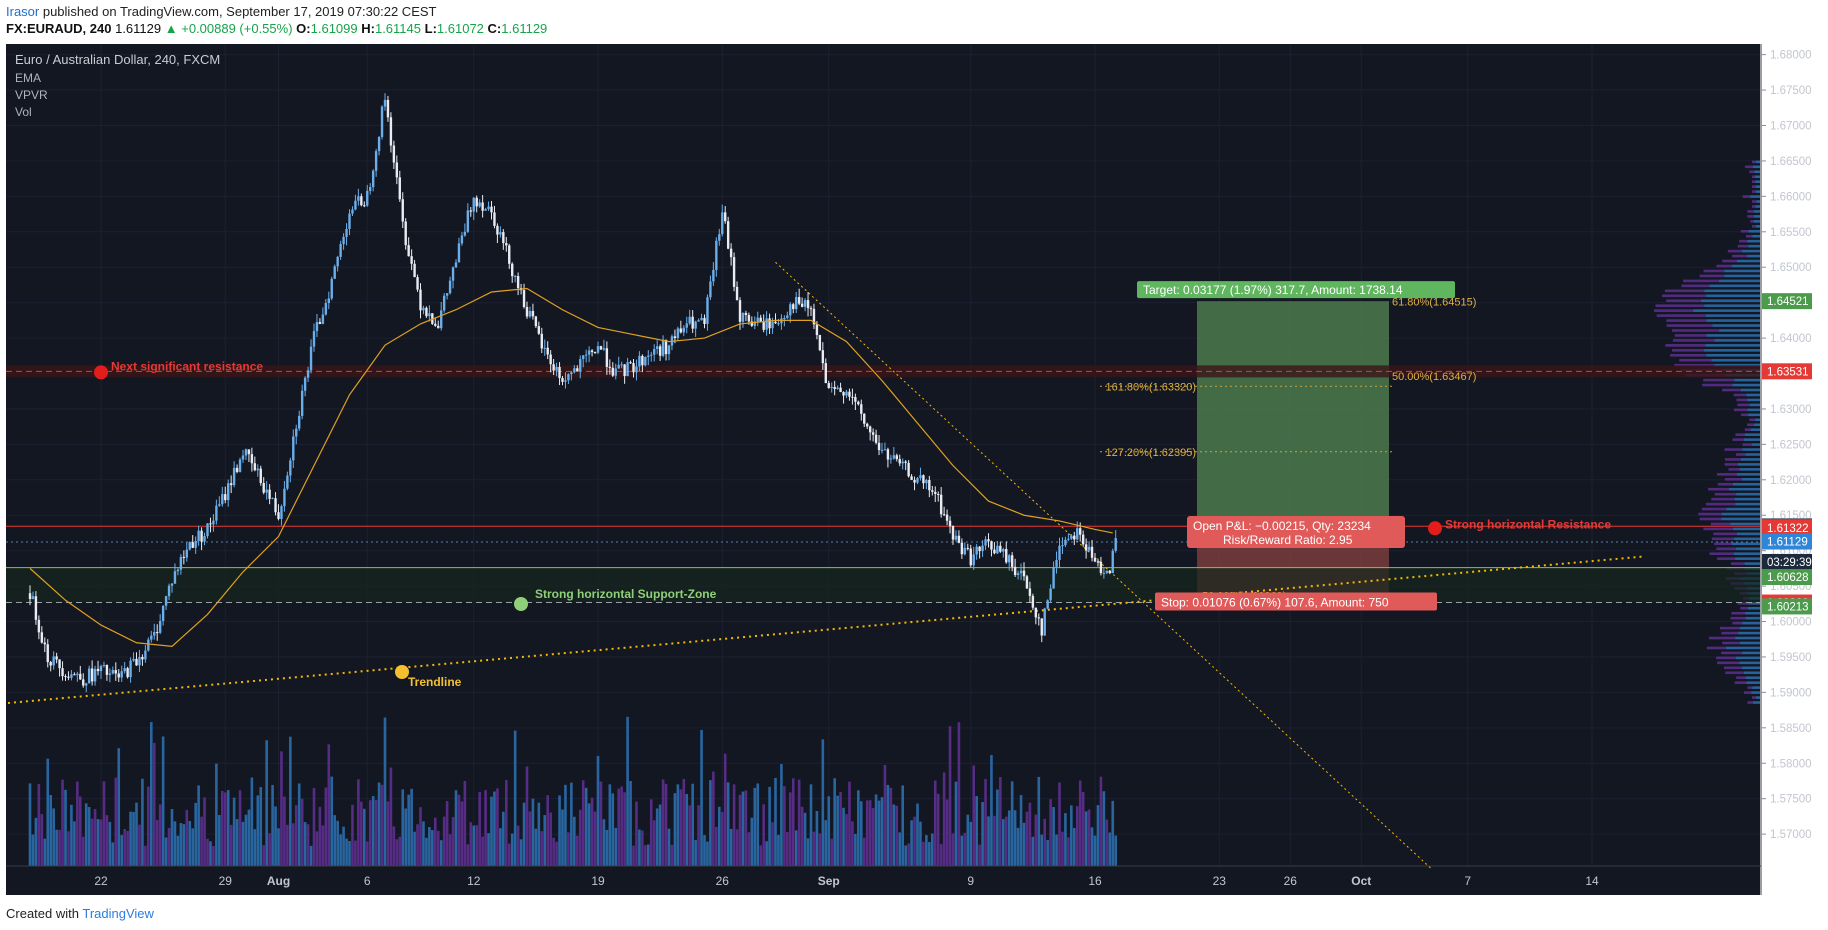  I want to click on tradingview-logo: TradingView, so click(118, 913).